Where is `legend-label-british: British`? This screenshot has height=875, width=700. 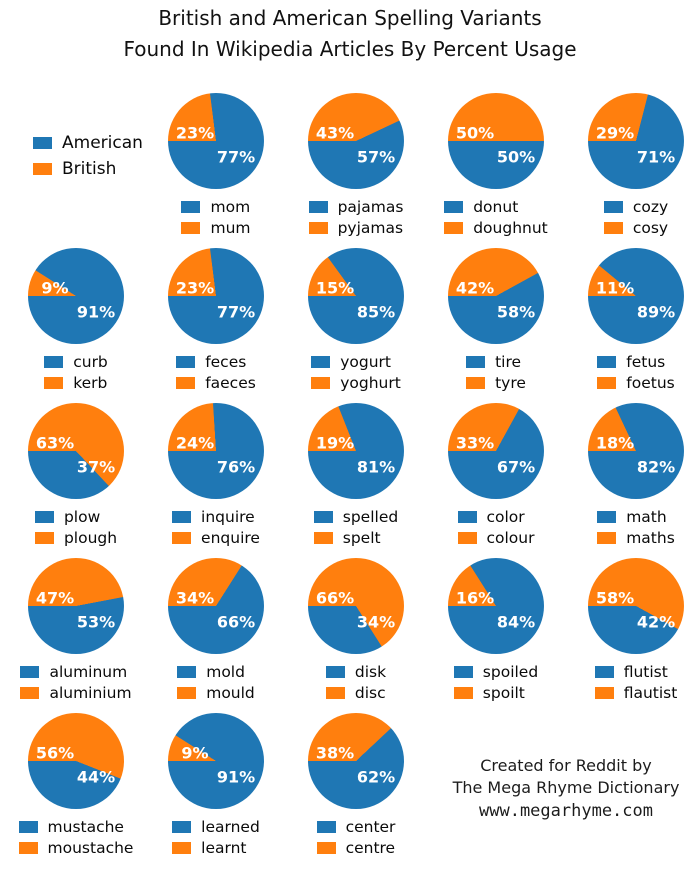
legend-label-british: British is located at coordinates (89, 168).